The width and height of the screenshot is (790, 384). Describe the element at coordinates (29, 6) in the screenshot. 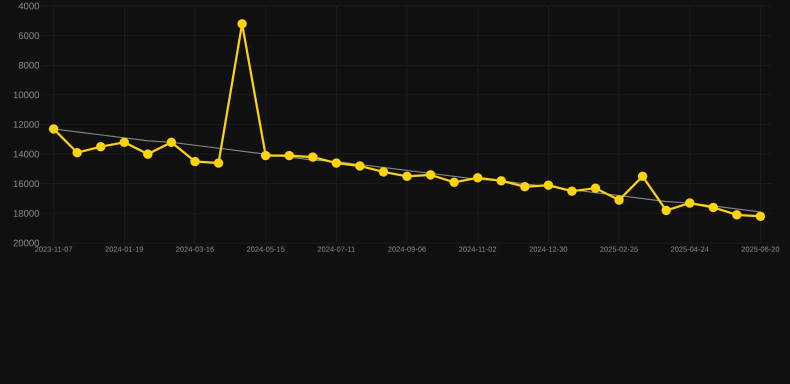

I see `y-tick-label: 4000` at that location.